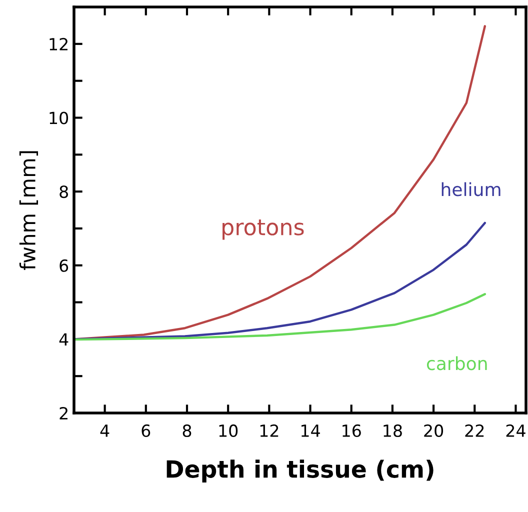 The image size is (528, 512). What do you see at coordinates (28, 210) in the screenshot?
I see `y-axis-title: fwhm [mm]` at bounding box center [28, 210].